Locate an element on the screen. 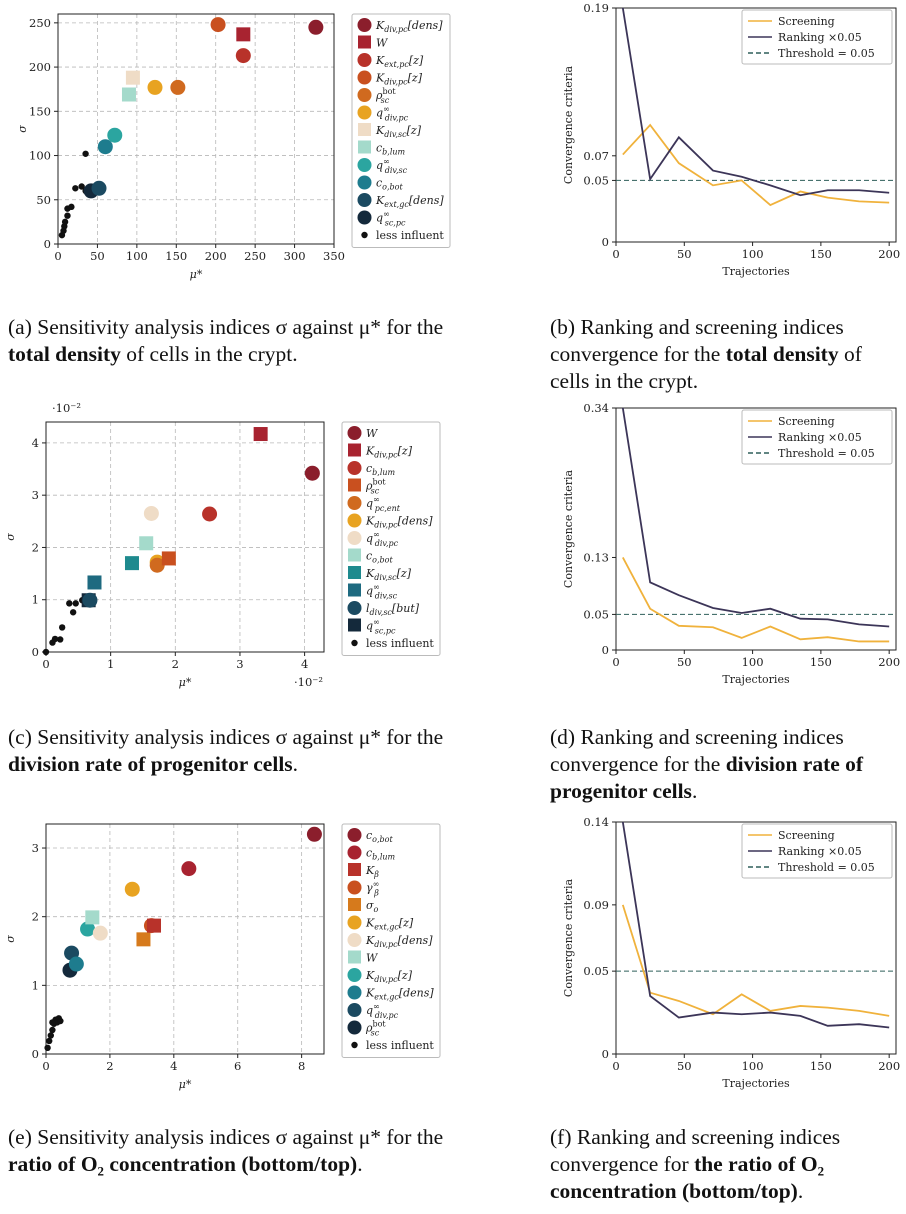 This screenshot has width=906, height=1214. y-tick-label: 0.34 is located at coordinates (596, 408).